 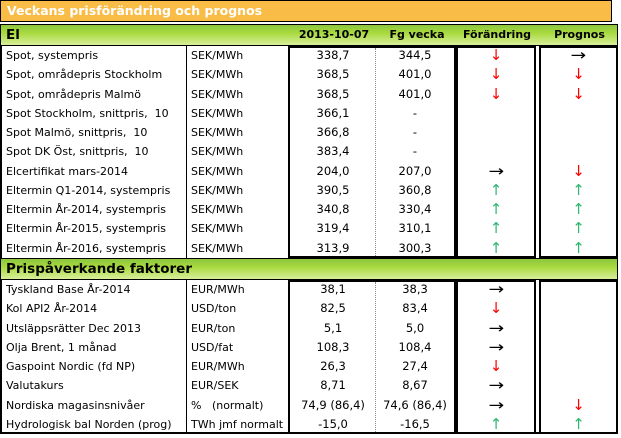 I want to click on row-value-current: 319,4, so click(x=333, y=228).